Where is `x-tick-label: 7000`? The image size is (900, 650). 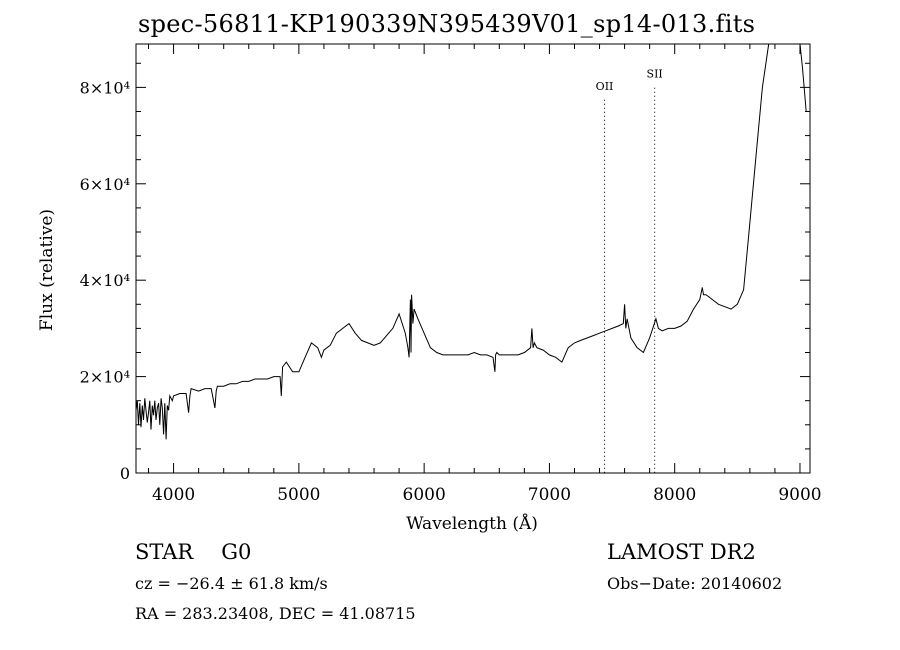
x-tick-label: 7000 is located at coordinates (549, 495).